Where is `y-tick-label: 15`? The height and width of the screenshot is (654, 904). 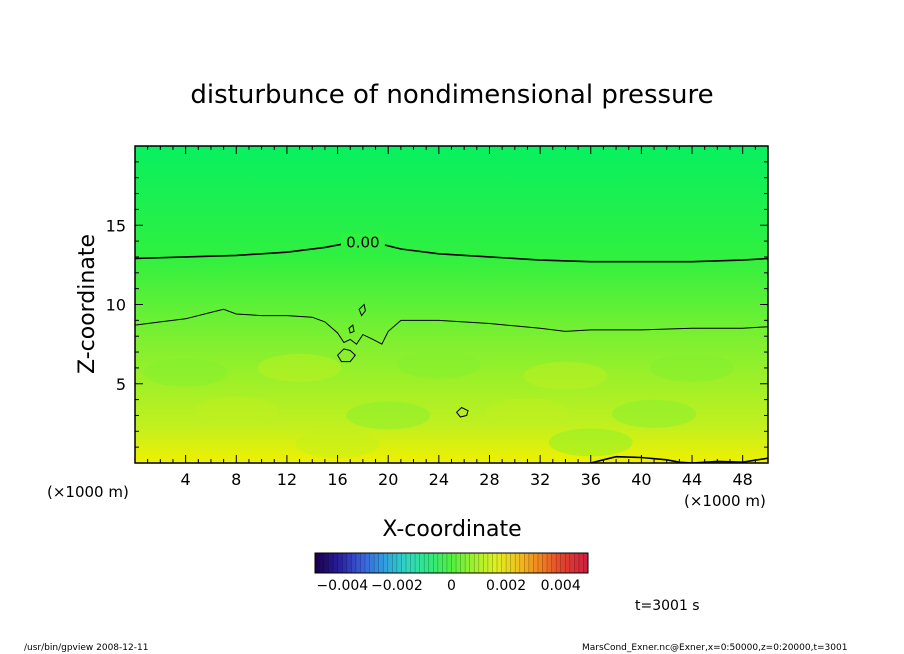
y-tick-label: 15 is located at coordinates (116, 225).